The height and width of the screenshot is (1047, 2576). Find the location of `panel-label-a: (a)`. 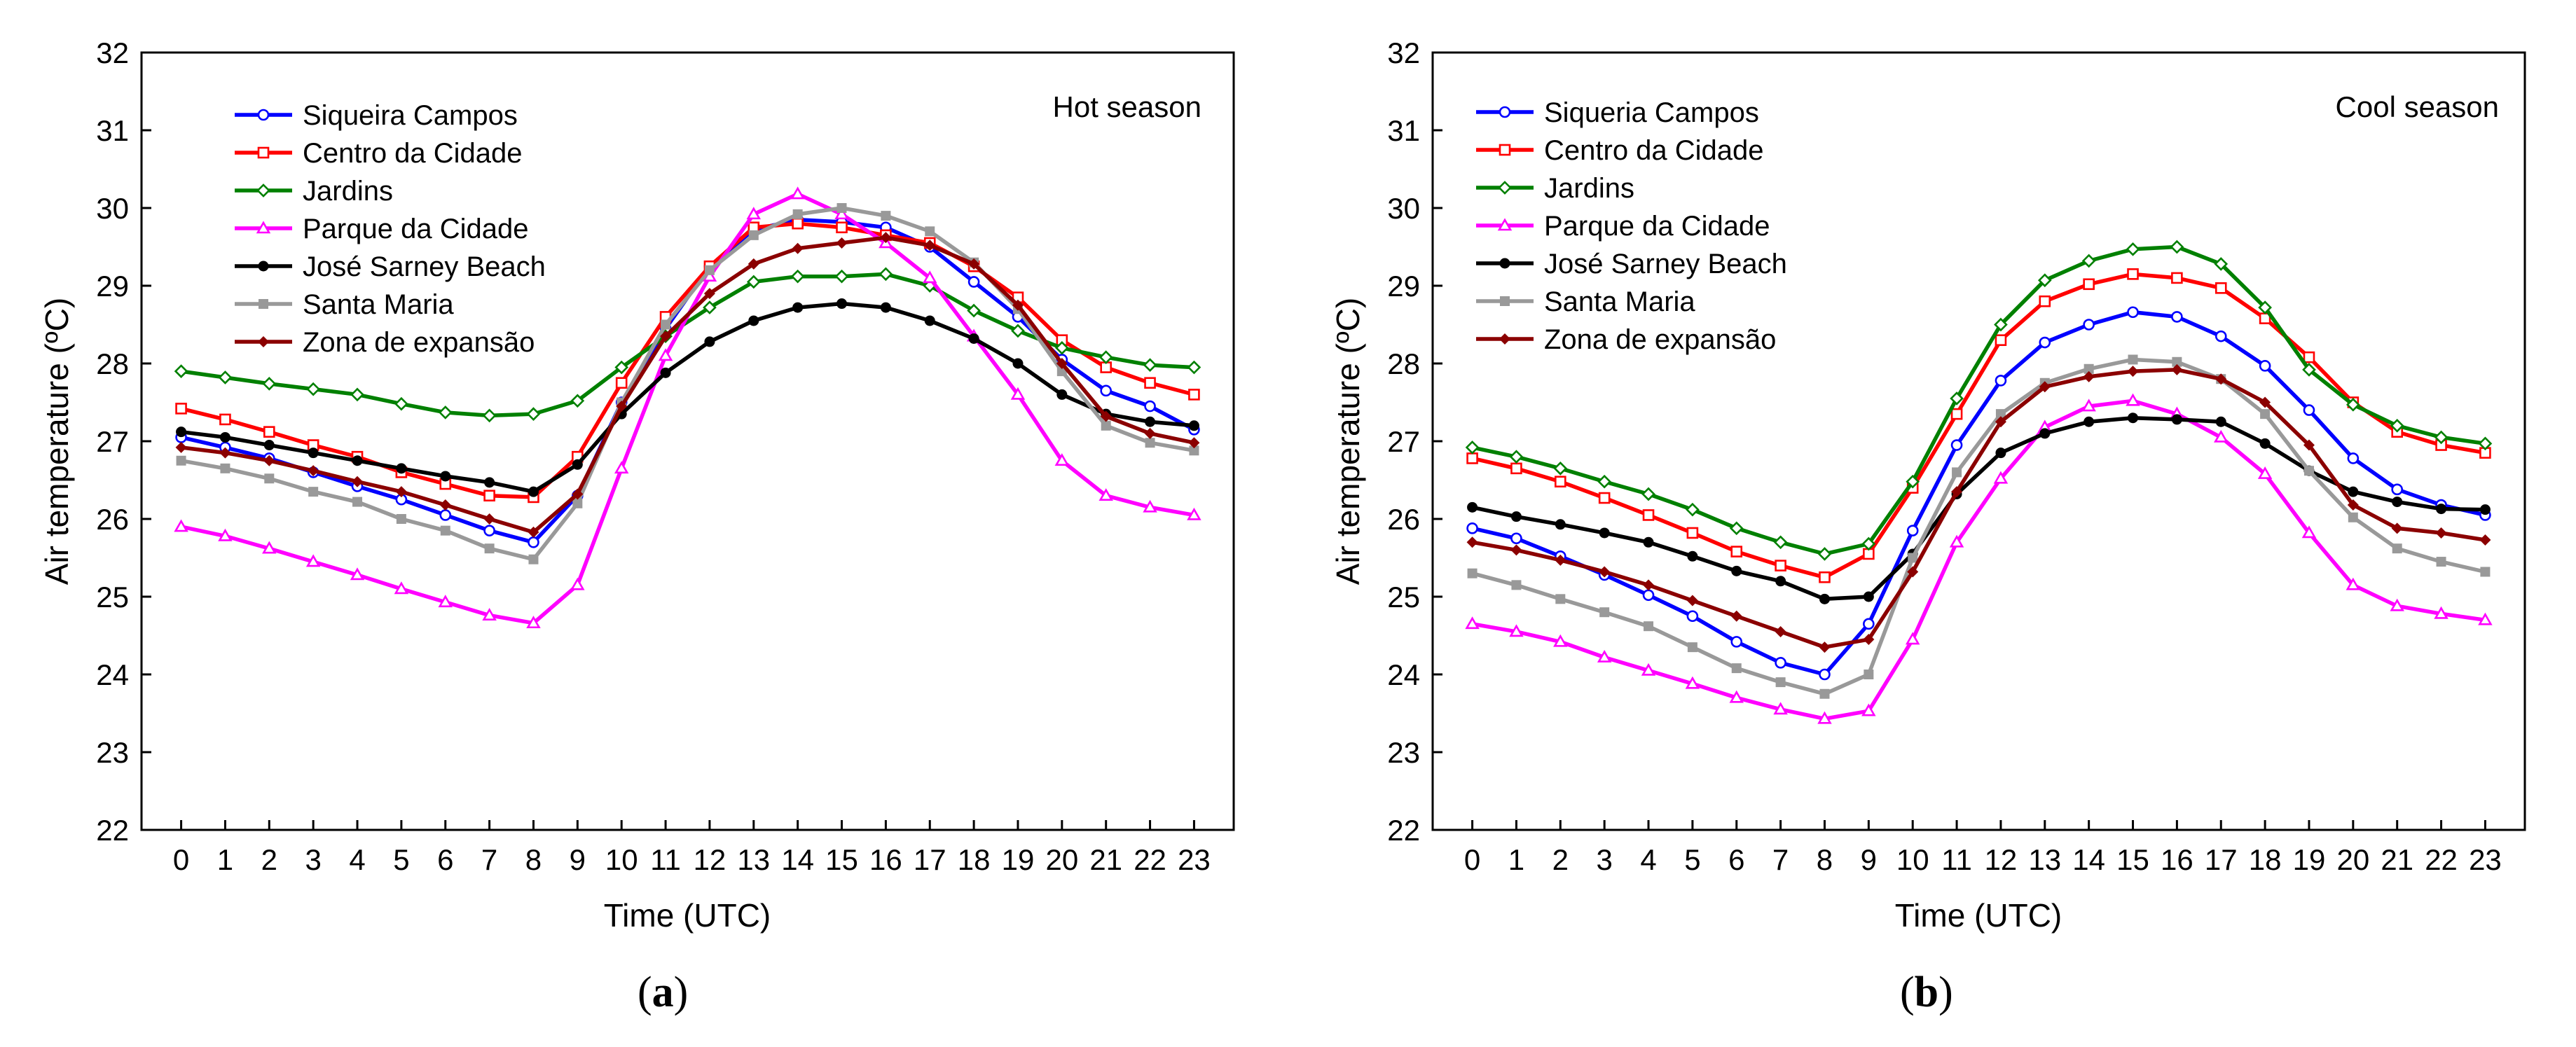

panel-label-a: (a) is located at coordinates (663, 992).